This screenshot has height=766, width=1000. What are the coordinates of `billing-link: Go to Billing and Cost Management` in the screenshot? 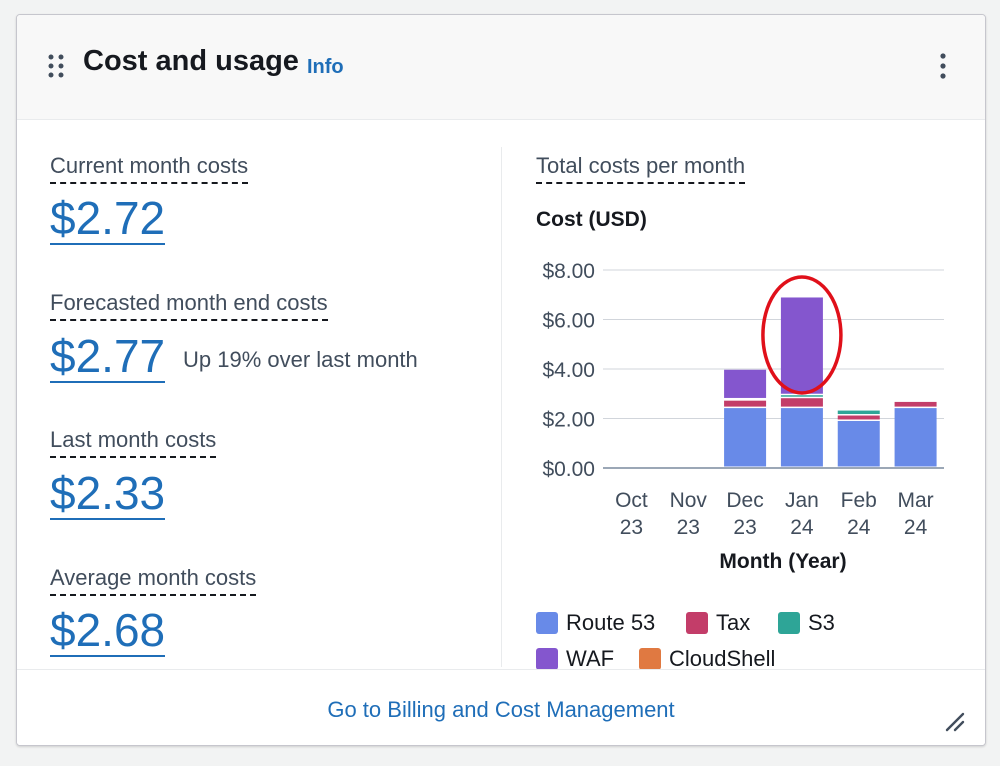 It's located at (501, 709).